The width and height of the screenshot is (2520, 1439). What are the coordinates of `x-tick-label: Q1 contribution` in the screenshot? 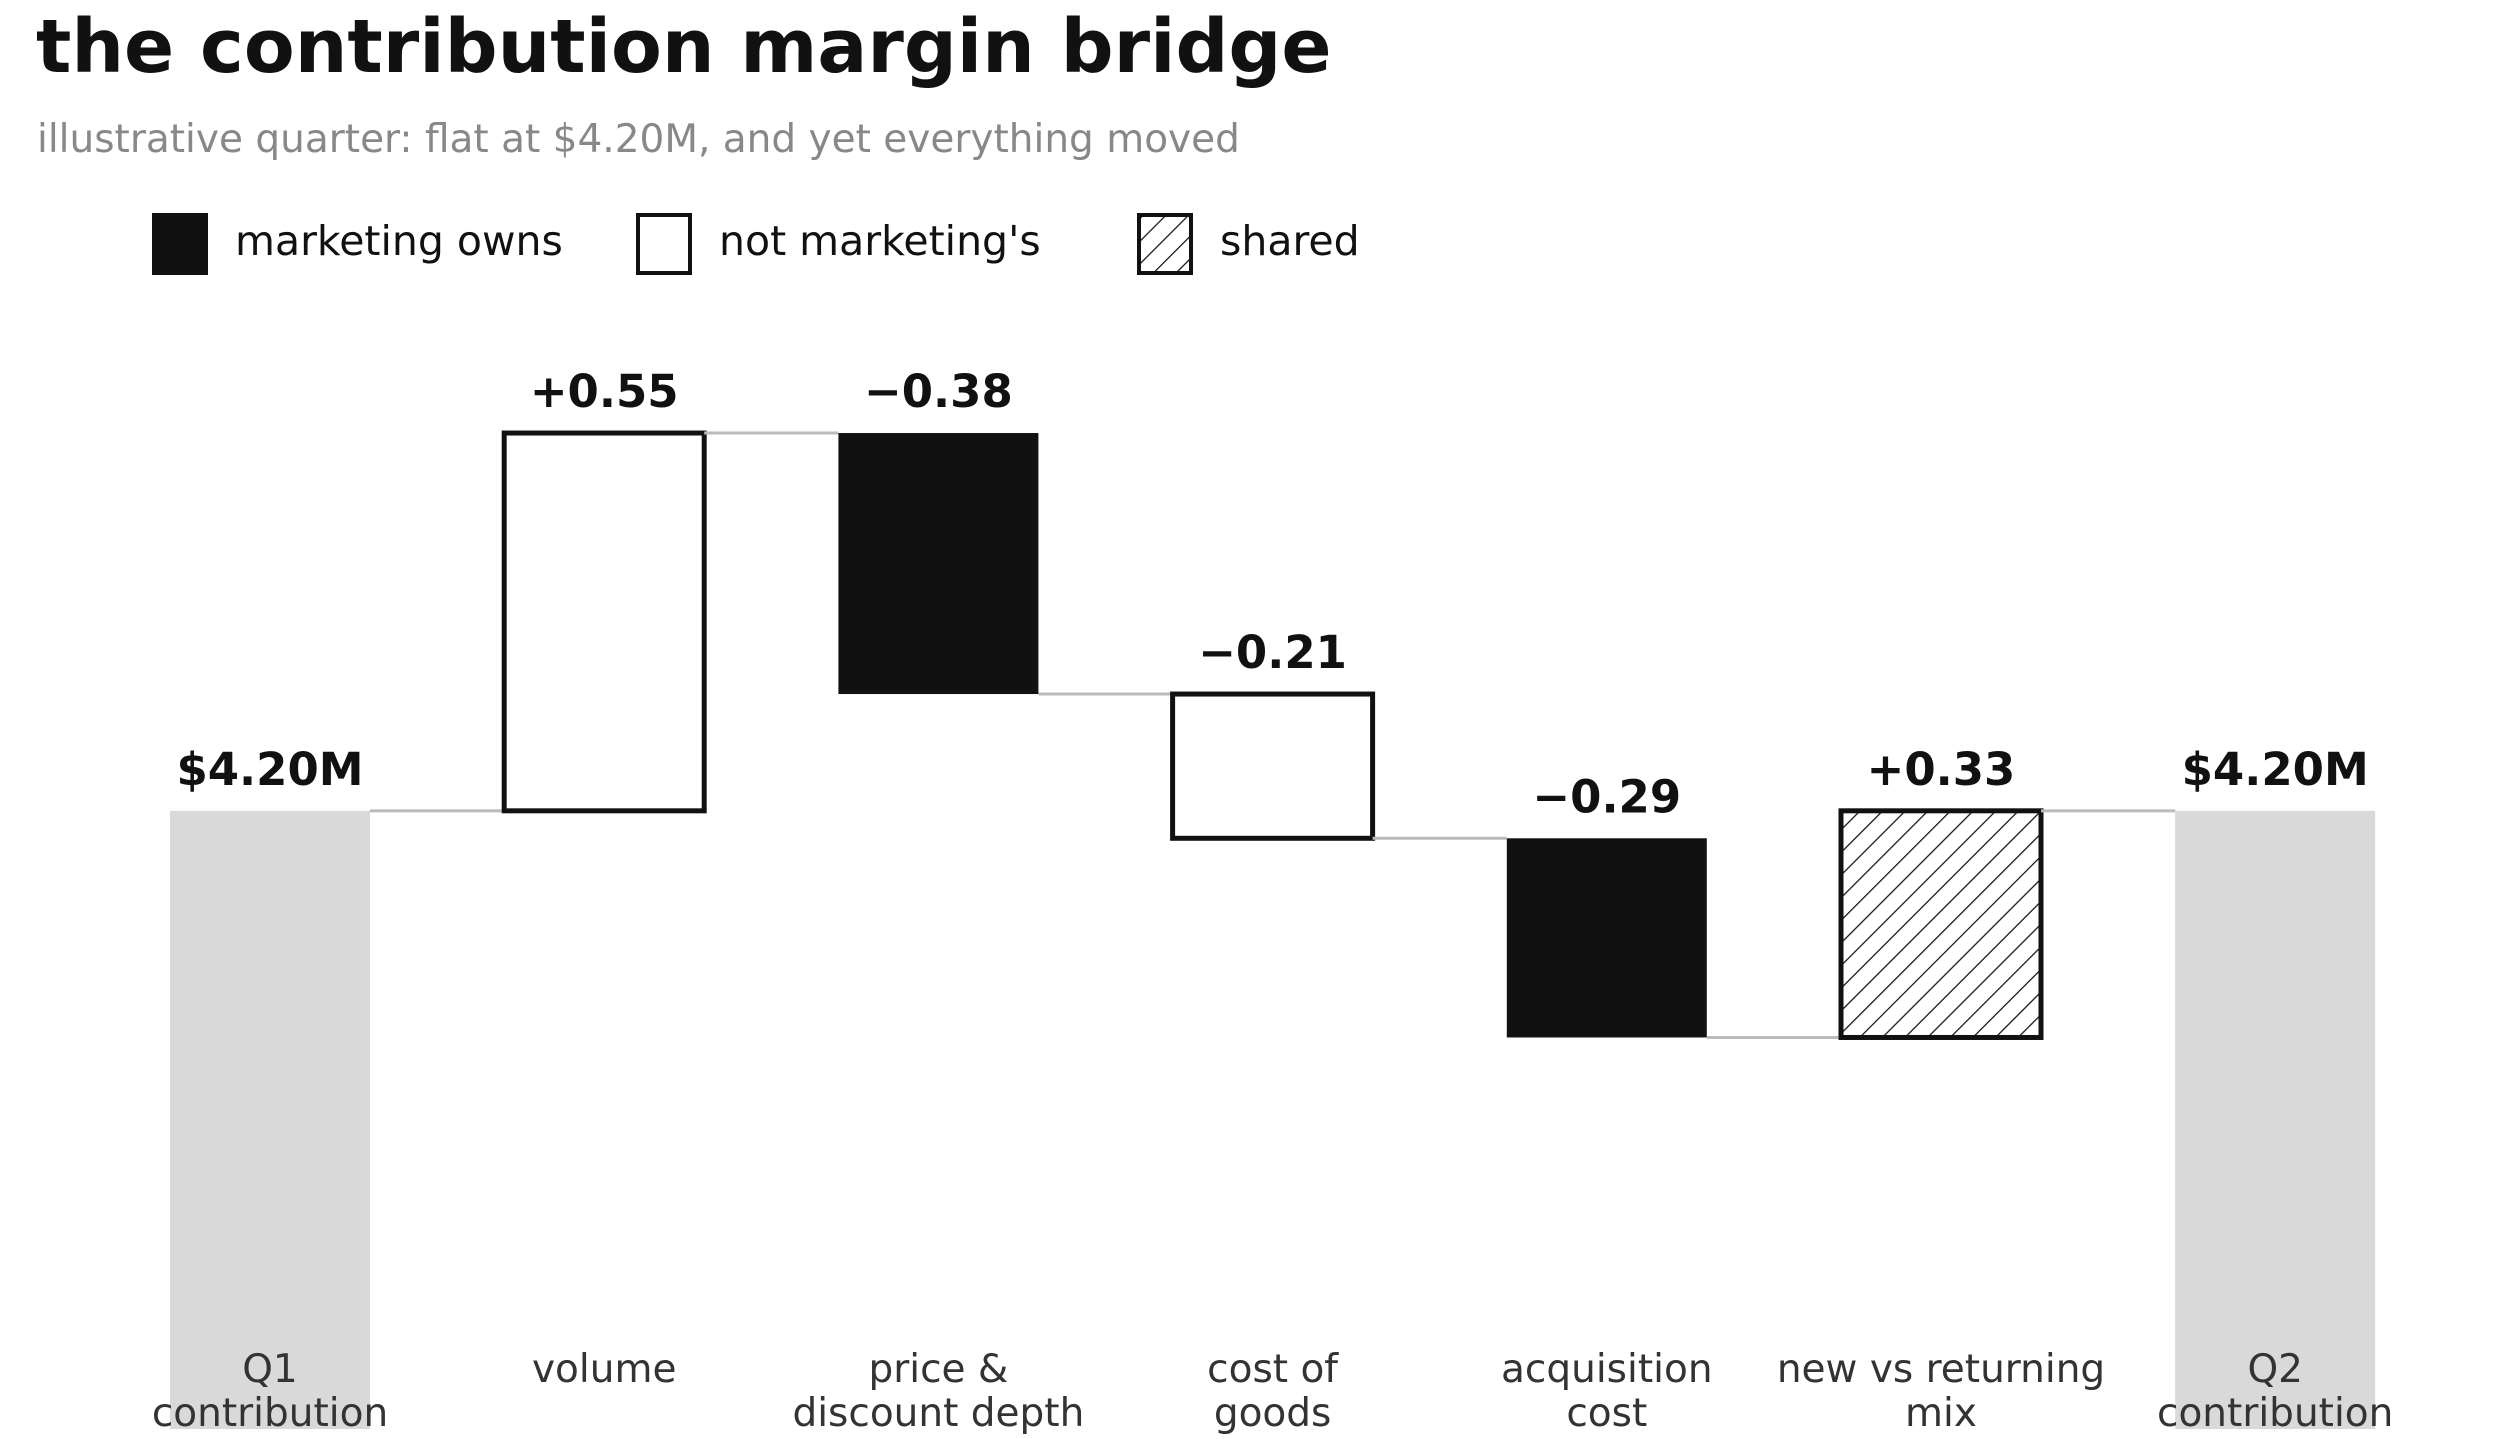 It's located at (270, 1391).